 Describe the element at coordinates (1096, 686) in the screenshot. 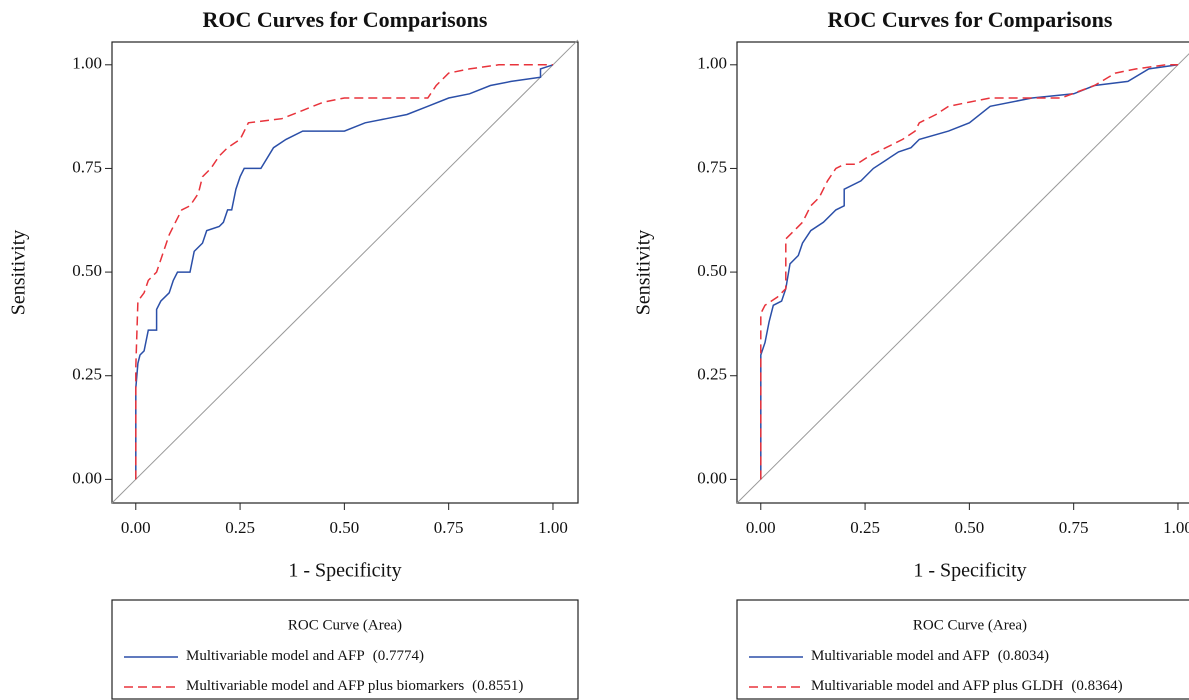

I see `legend-area: (0.8364)` at that location.